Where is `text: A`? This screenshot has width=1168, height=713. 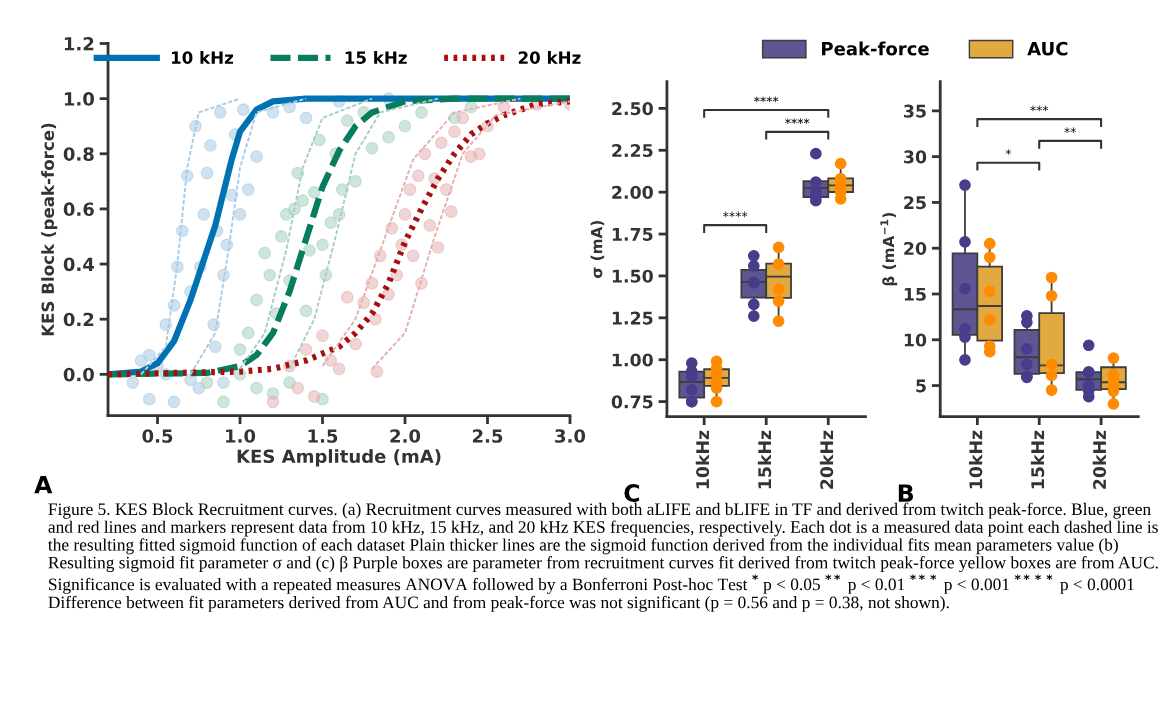 text: A is located at coordinates (43, 484).